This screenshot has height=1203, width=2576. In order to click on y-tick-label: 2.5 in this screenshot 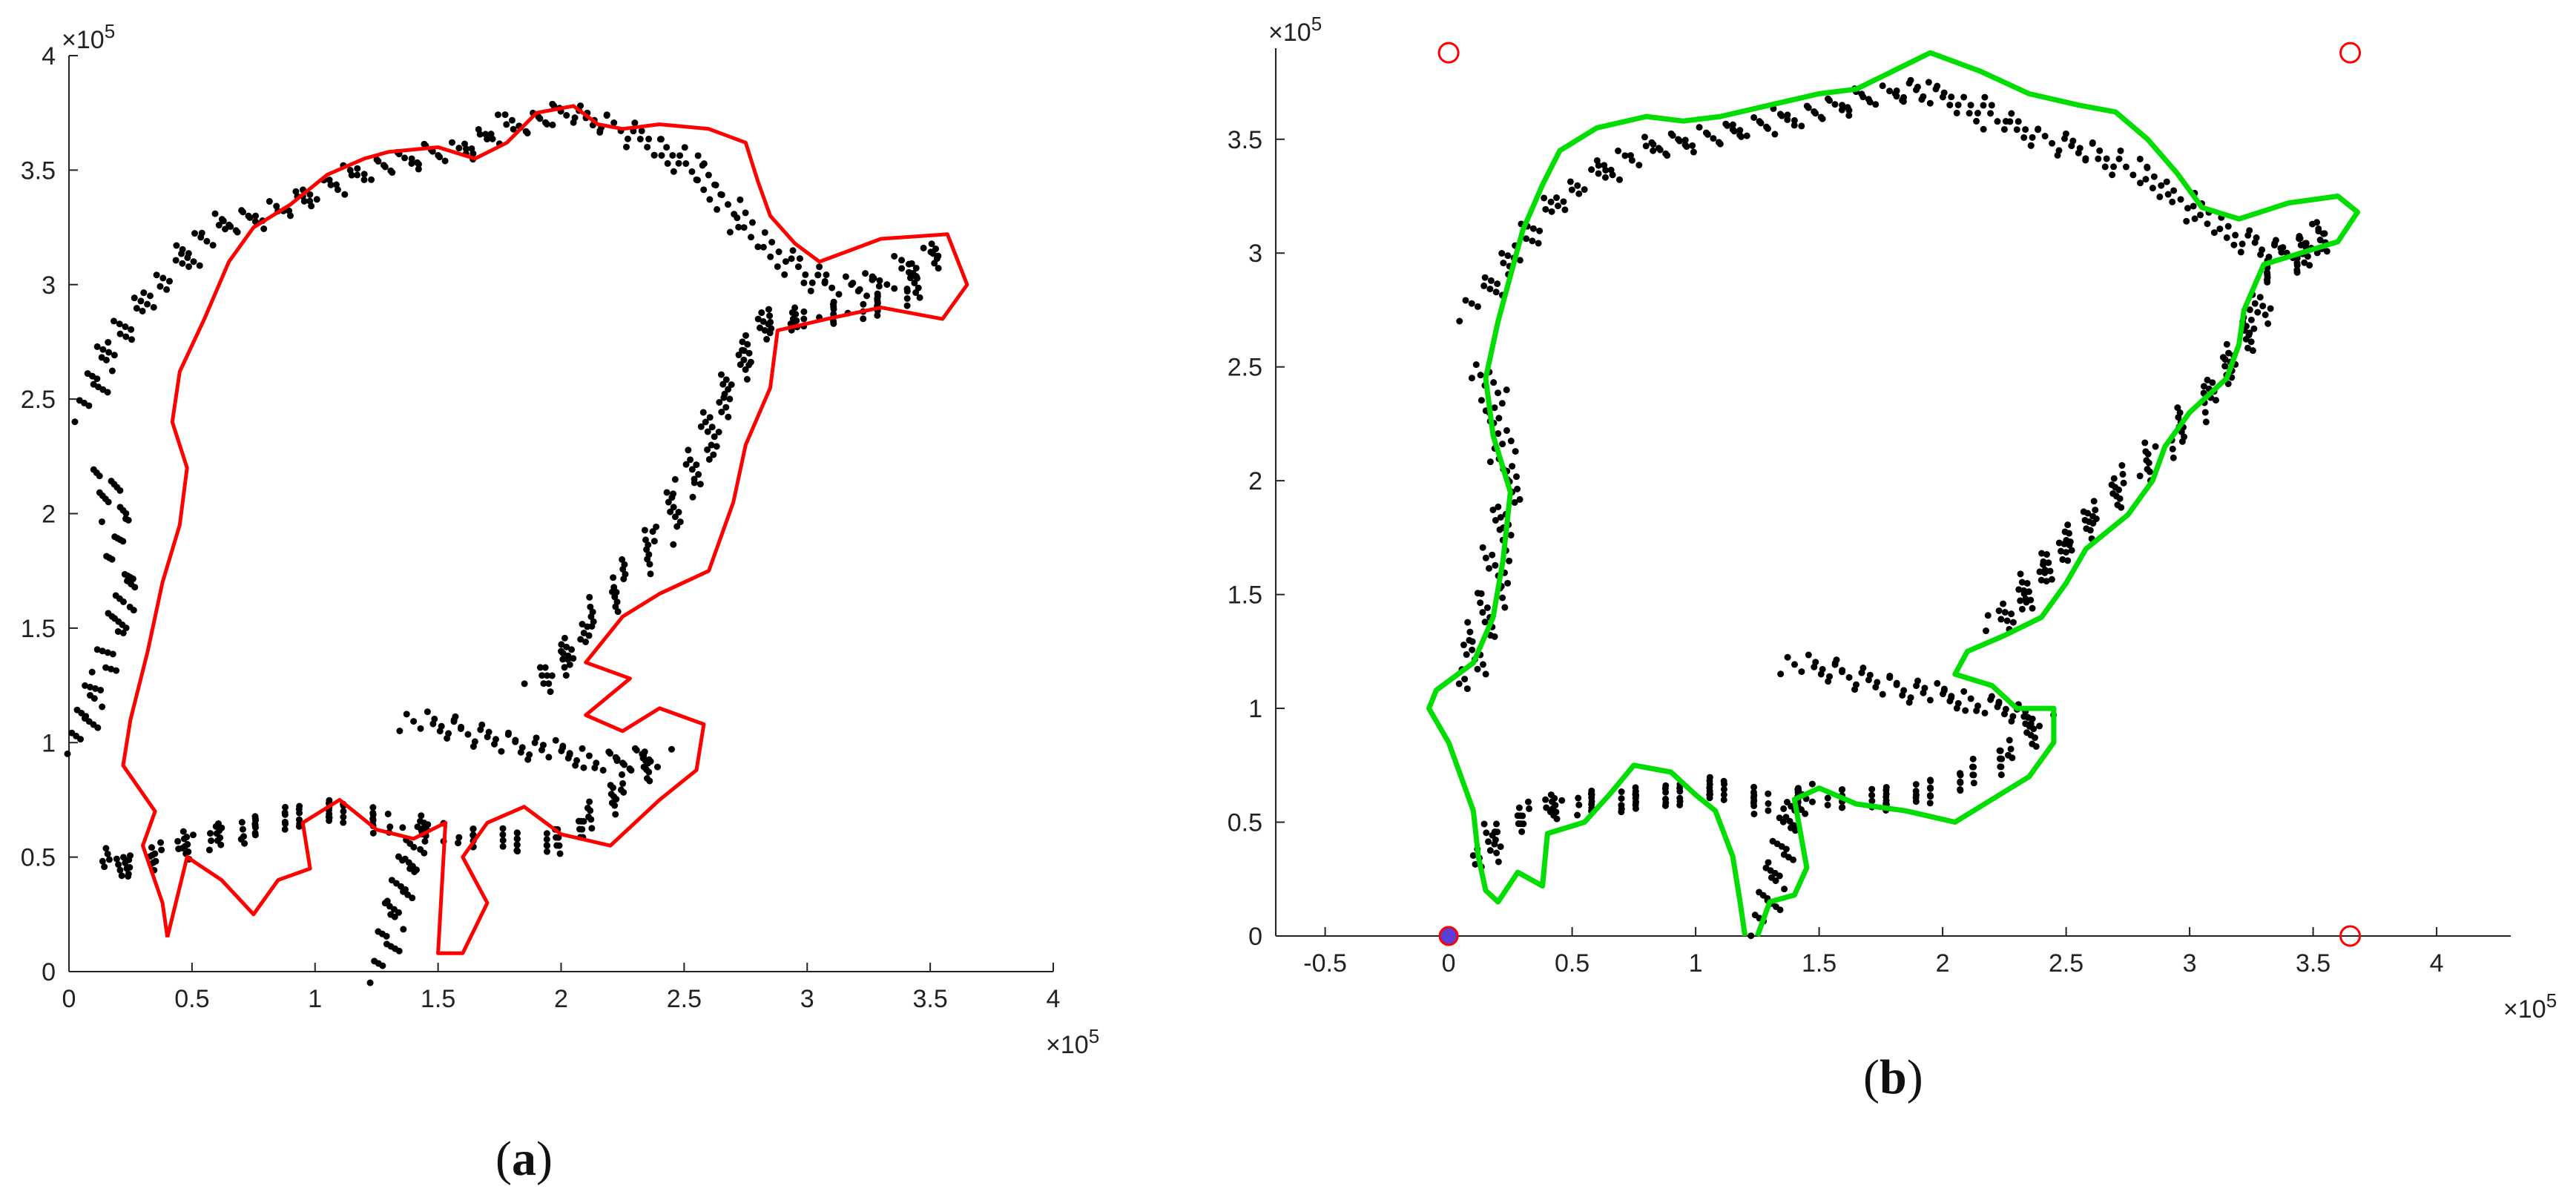, I will do `click(39, 400)`.